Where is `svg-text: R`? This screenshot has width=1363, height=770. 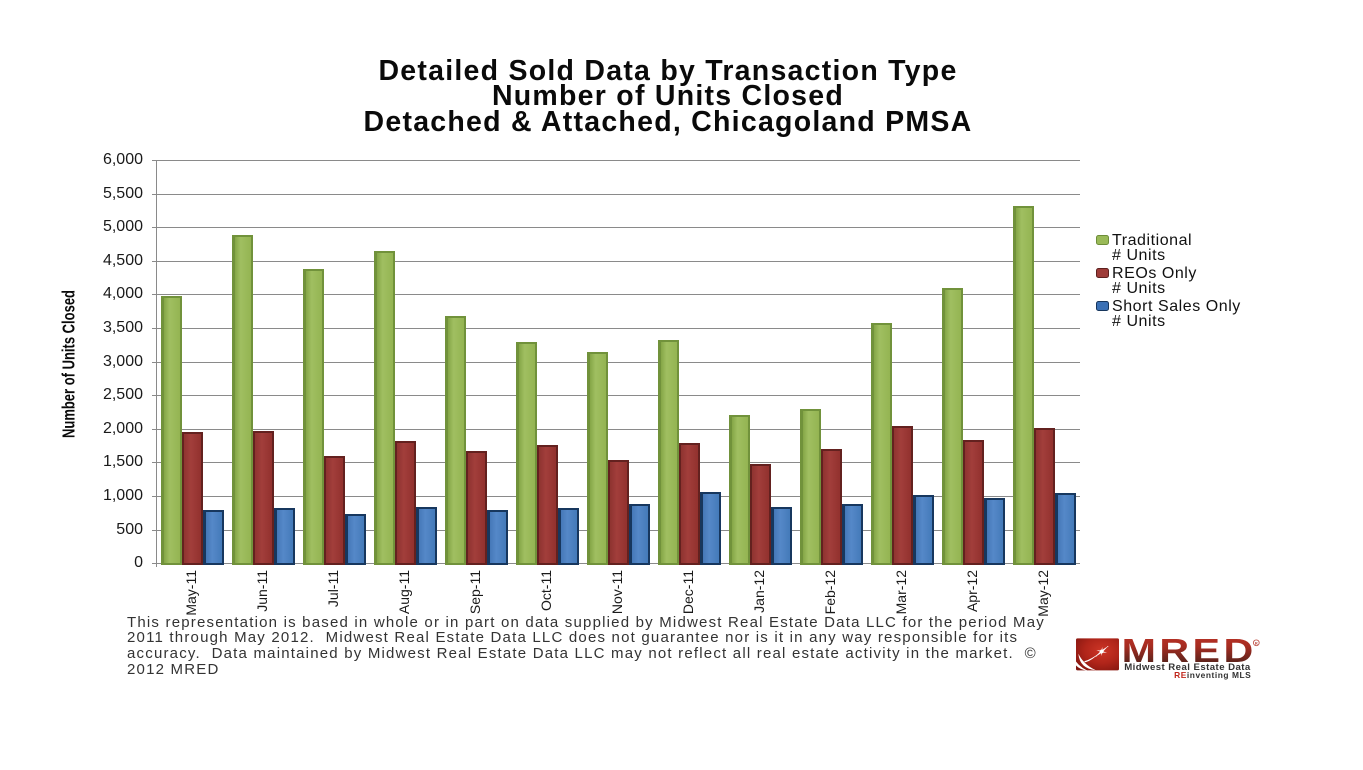 svg-text: R is located at coordinates (1256, 643).